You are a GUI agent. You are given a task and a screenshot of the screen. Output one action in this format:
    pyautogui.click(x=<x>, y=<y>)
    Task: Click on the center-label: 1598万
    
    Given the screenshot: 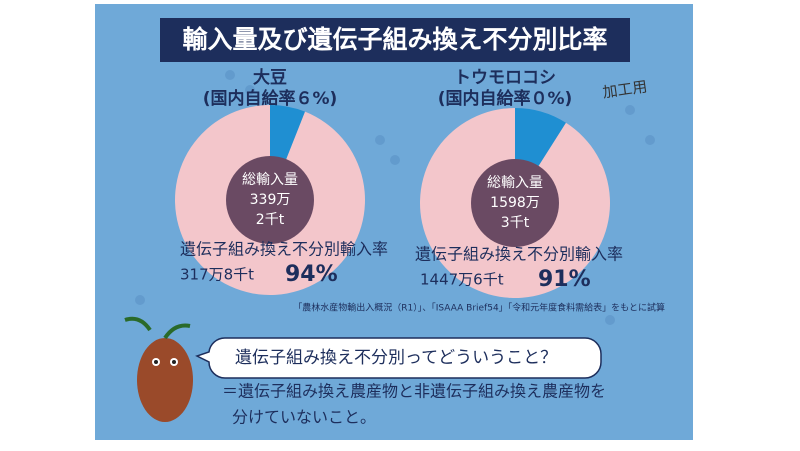 What is the action you would take?
    pyautogui.click(x=515, y=203)
    